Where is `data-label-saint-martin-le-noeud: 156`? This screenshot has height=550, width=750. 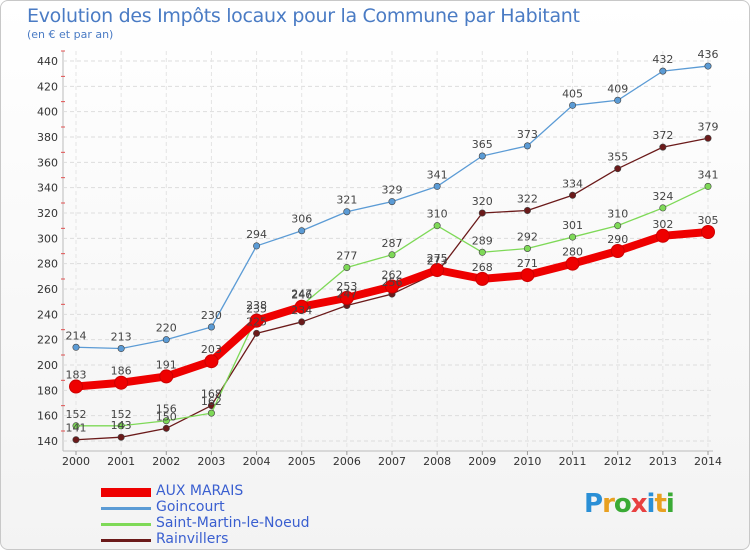
data-label-saint-martin-le-noeud: 156 is located at coordinates (166, 409).